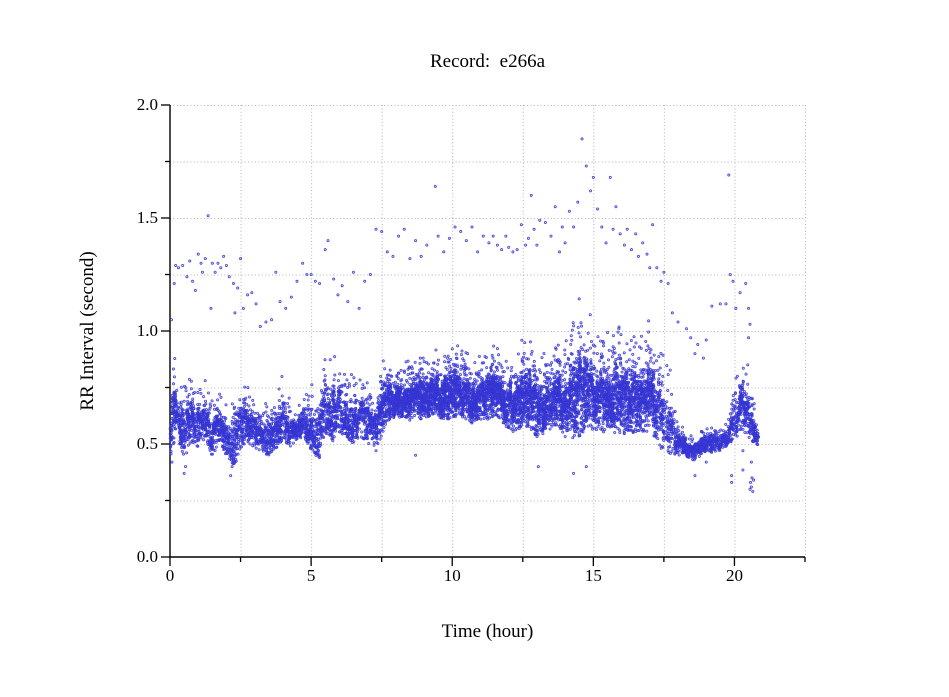 Image resolution: width=949 pixels, height=697 pixels. I want to click on x-axis-label: Time (hour), so click(487, 631).